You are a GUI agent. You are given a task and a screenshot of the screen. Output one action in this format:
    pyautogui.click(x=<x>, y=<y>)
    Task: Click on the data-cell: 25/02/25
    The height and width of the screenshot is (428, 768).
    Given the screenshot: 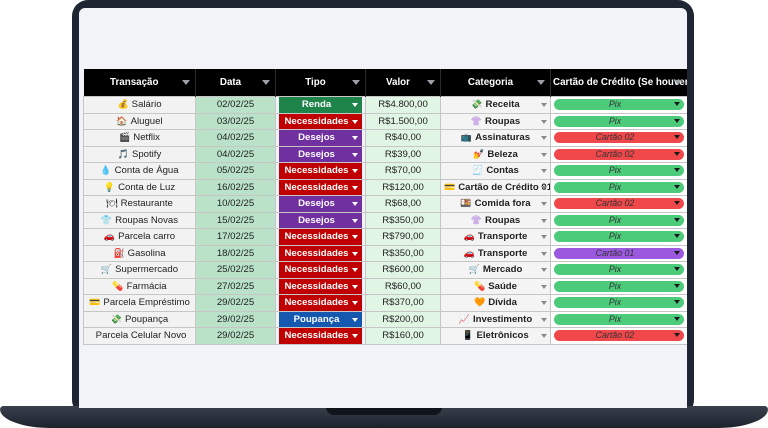 What is the action you would take?
    pyautogui.click(x=235, y=270)
    